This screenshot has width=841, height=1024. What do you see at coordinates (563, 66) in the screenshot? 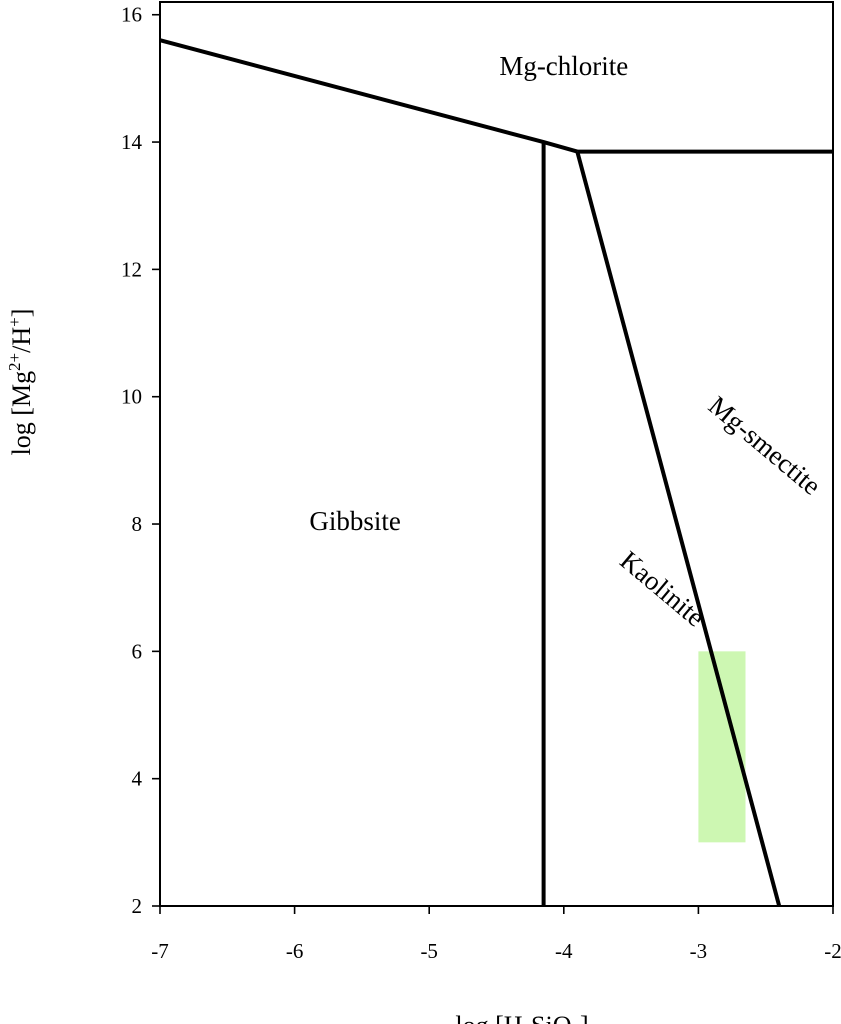
I see `field-label-mg-chlorite: Mg-chlorite` at bounding box center [563, 66].